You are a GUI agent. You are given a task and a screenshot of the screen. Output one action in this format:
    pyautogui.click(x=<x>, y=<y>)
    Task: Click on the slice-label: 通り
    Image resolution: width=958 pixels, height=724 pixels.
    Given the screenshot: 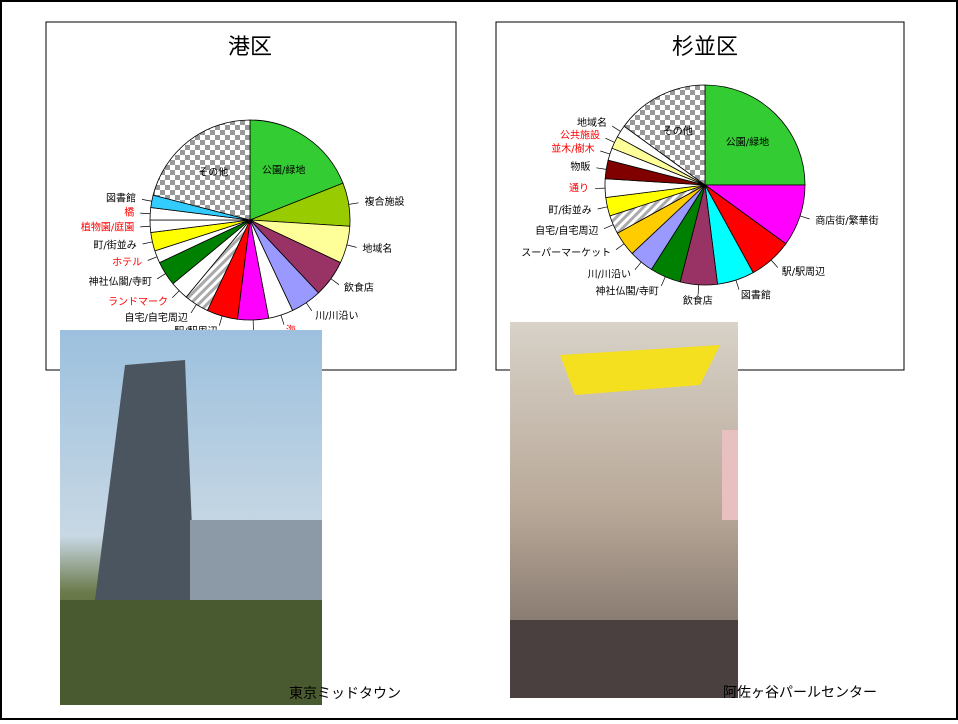 What is the action you would take?
    pyautogui.click(x=579, y=189)
    